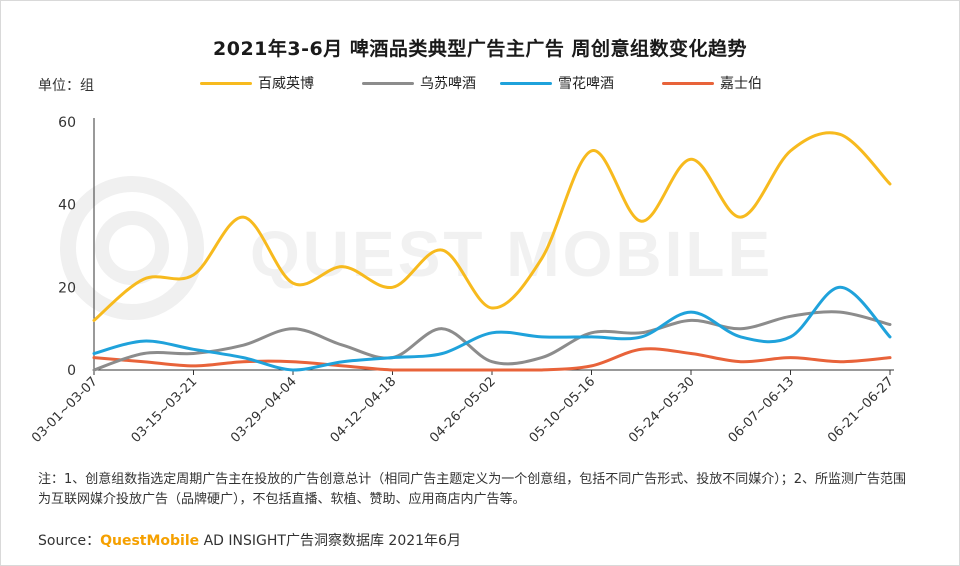 The image size is (960, 566). Describe the element at coordinates (226, 83) in the screenshot. I see `legend-swatch-budweiser` at that location.